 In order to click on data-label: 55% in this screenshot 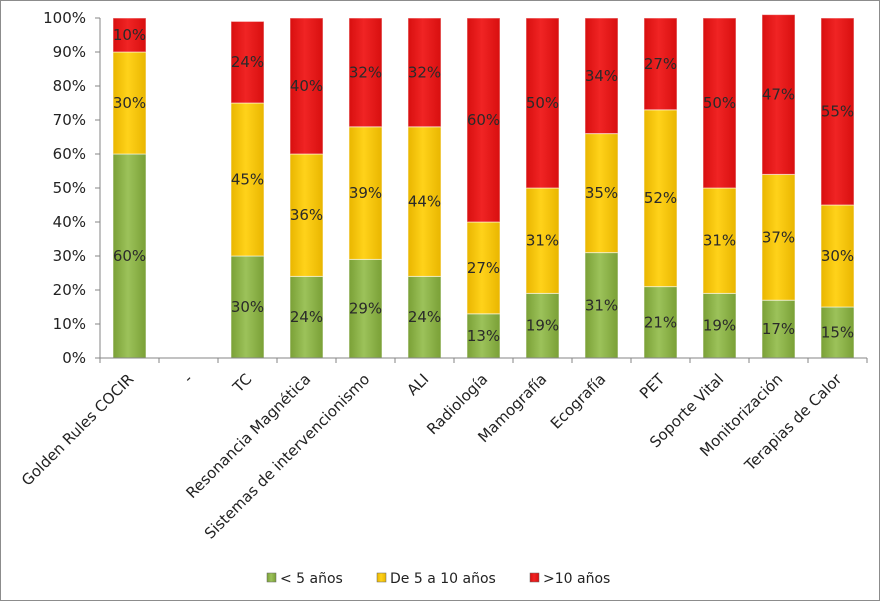, I will do `click(837, 112)`.